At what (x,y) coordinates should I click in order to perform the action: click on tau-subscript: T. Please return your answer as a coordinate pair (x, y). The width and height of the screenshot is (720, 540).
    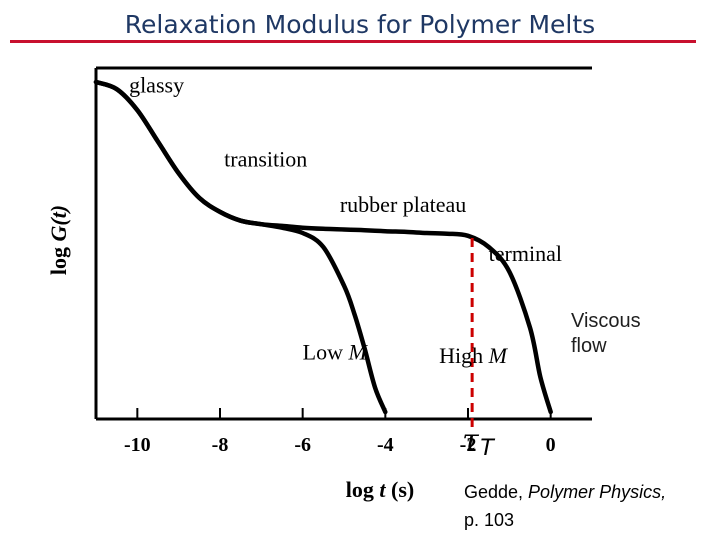
    Looking at the image, I should click on (487, 447).